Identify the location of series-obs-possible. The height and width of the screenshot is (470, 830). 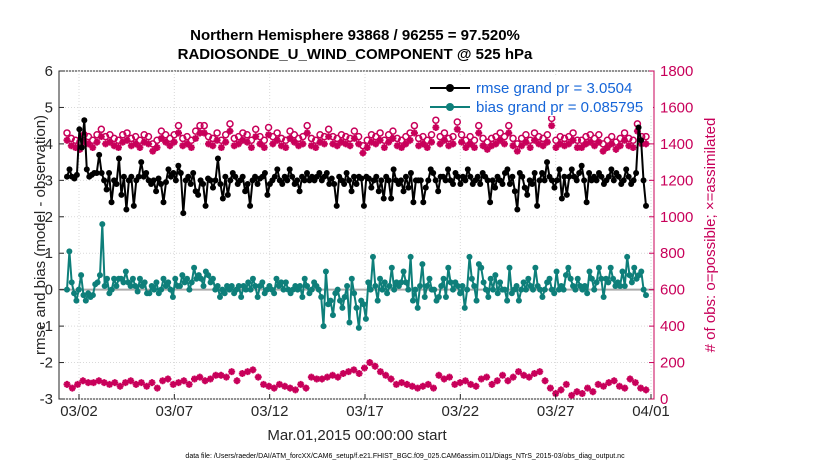
(356, 132).